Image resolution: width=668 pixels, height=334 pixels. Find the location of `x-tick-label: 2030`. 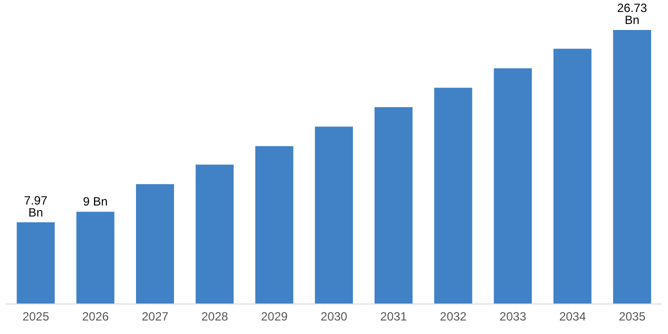

x-tick-label: 2030 is located at coordinates (334, 317).